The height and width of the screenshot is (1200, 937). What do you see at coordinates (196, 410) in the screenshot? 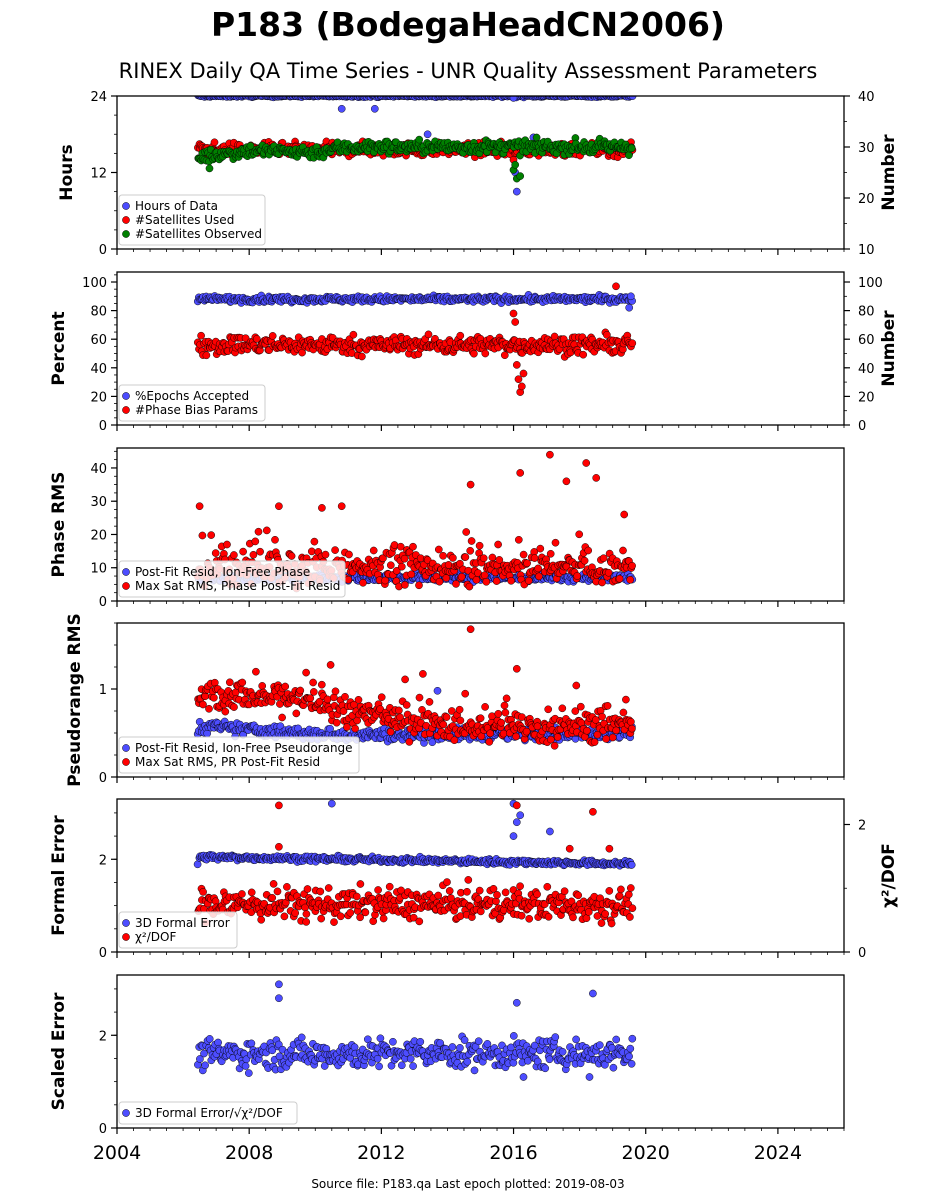
I see `legend-label: #Phase Bias Params` at bounding box center [196, 410].